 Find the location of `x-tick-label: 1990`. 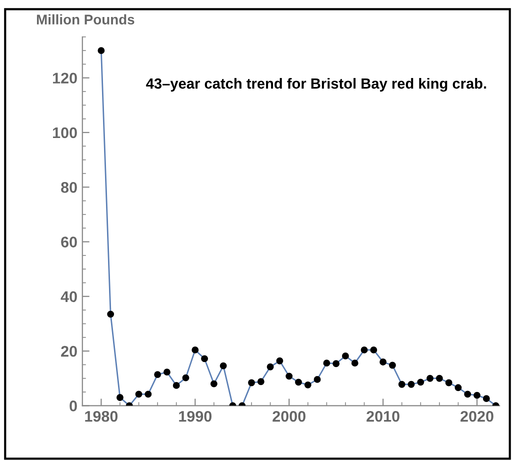

x-tick-label: 1990 is located at coordinates (195, 416).